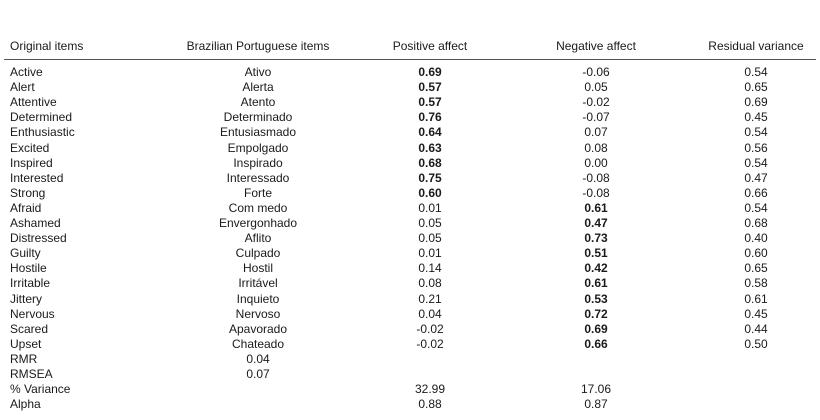  I want to click on table-cell: Inspirado, so click(258, 162).